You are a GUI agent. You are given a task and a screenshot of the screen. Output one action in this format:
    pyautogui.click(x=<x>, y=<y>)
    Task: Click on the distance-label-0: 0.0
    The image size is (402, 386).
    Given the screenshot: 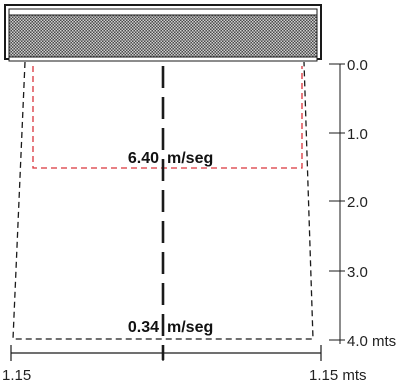 What is the action you would take?
    pyautogui.click(x=357, y=65)
    